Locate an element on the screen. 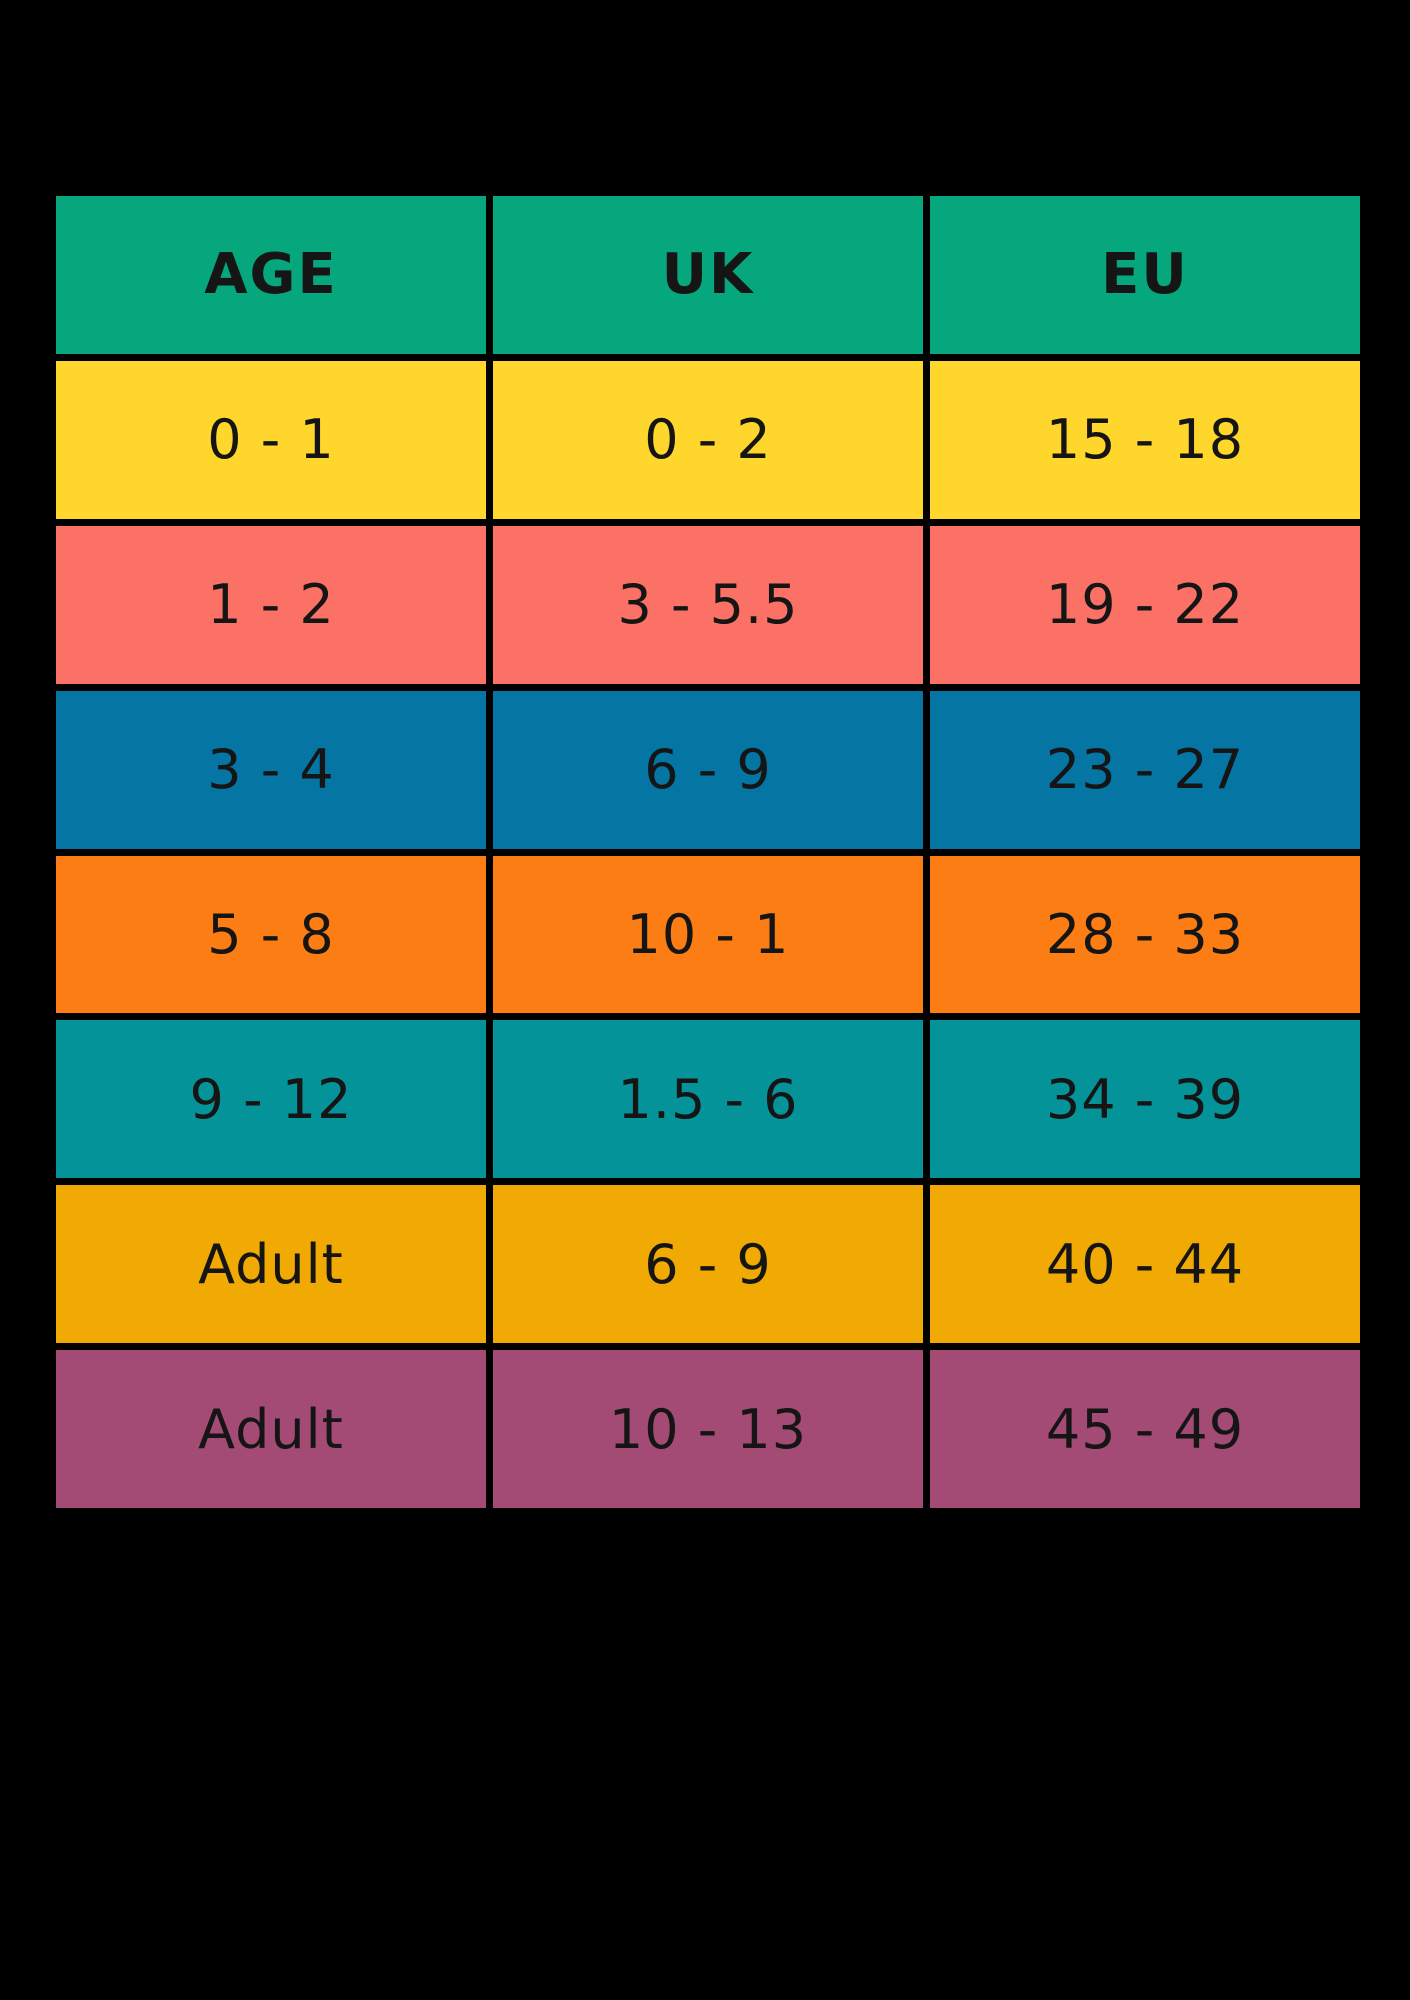 The height and width of the screenshot is (2000, 1410). table-row: 3 - 4 6 - 9 23 - 27 is located at coordinates (708, 769).